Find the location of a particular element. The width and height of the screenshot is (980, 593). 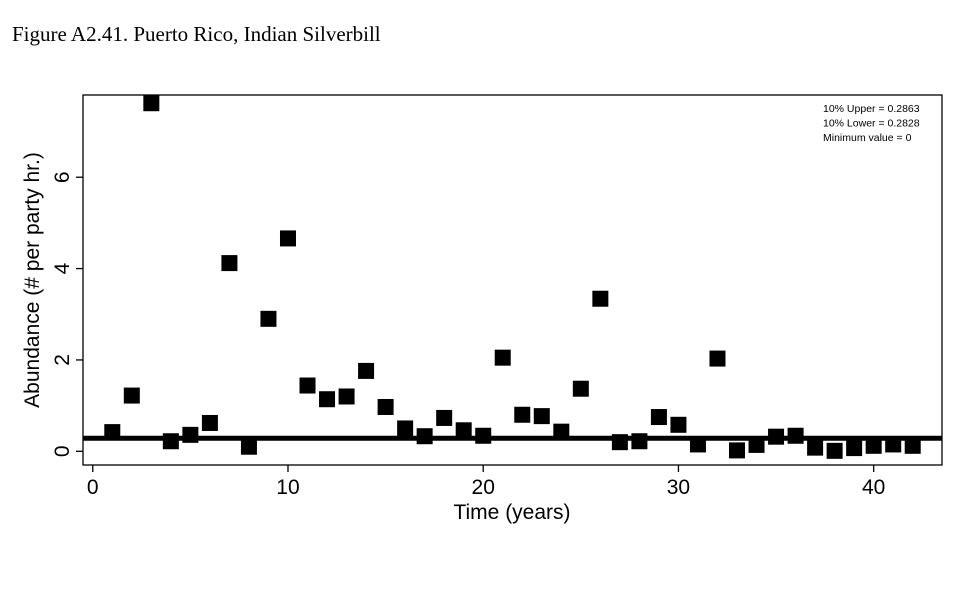

annotation-text: Minimum value = 0 is located at coordinates (867, 138).